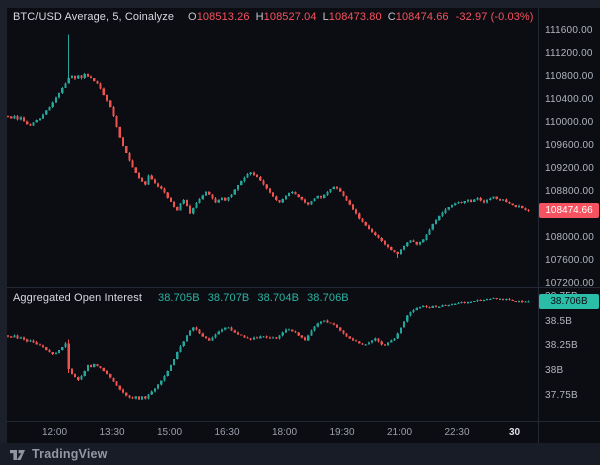 The image size is (600, 465). Describe the element at coordinates (328, 298) in the screenshot. I see `oi-close-value: 38.706B` at that location.